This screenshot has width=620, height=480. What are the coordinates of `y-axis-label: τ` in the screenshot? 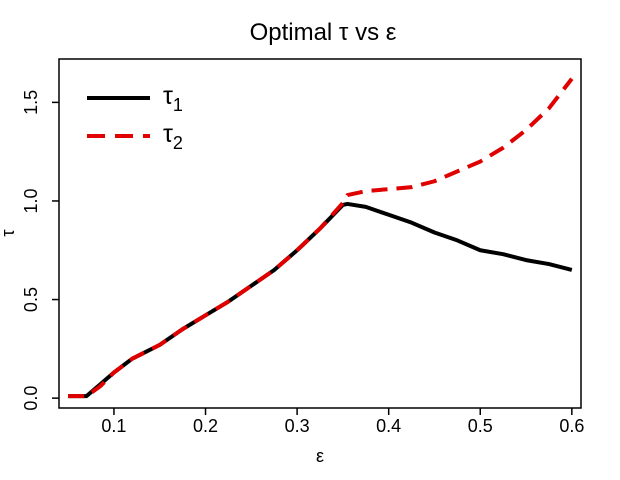 It's located at (9, 232).